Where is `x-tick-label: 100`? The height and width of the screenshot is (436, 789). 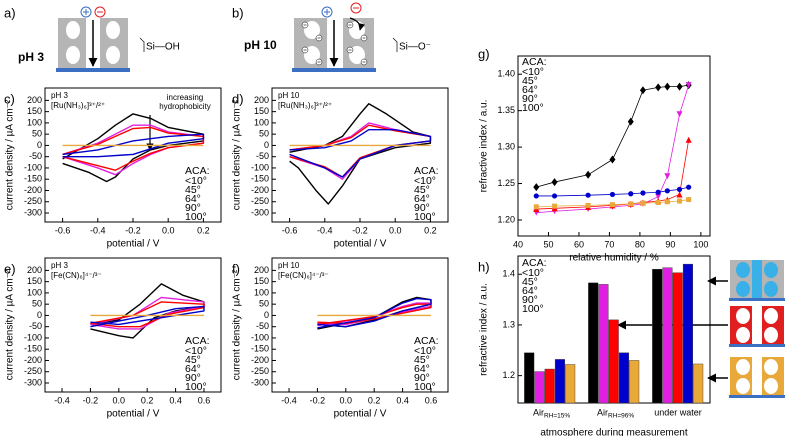 x-tick-label: 100 is located at coordinates (700, 244).